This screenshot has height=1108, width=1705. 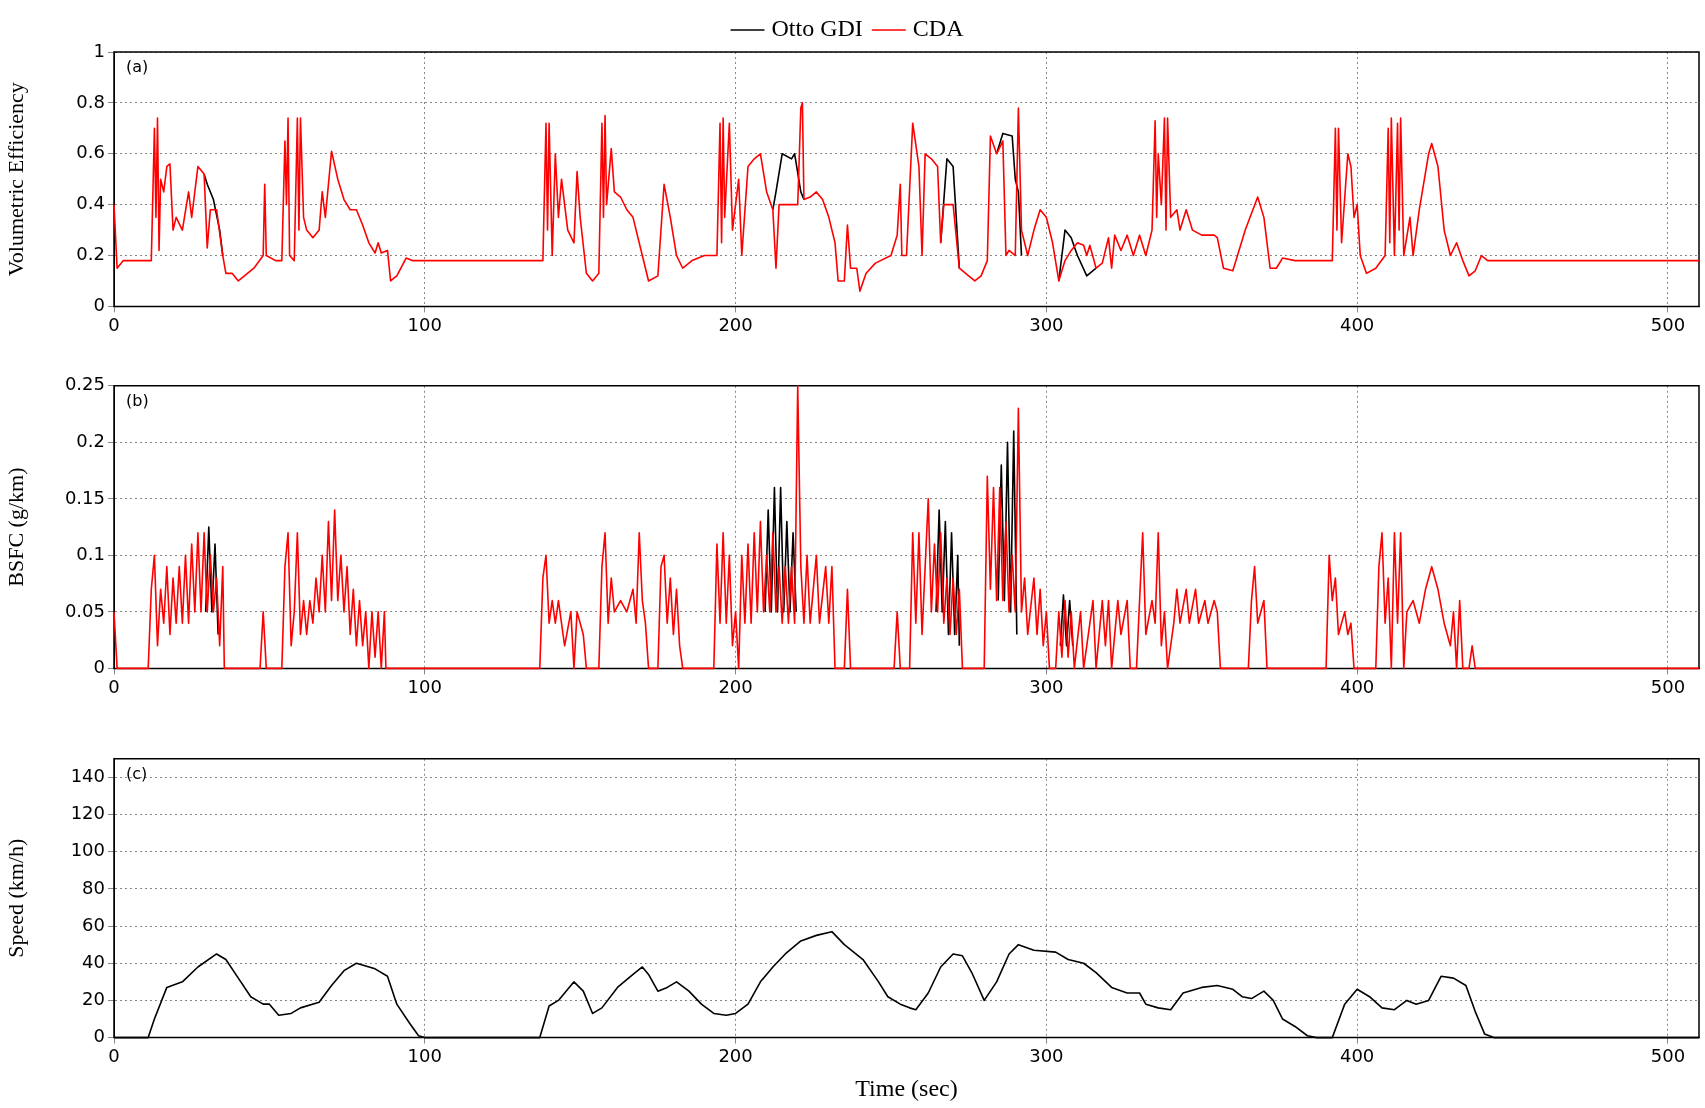 I want to click on y-tick-label: 20, so click(x=93, y=999).